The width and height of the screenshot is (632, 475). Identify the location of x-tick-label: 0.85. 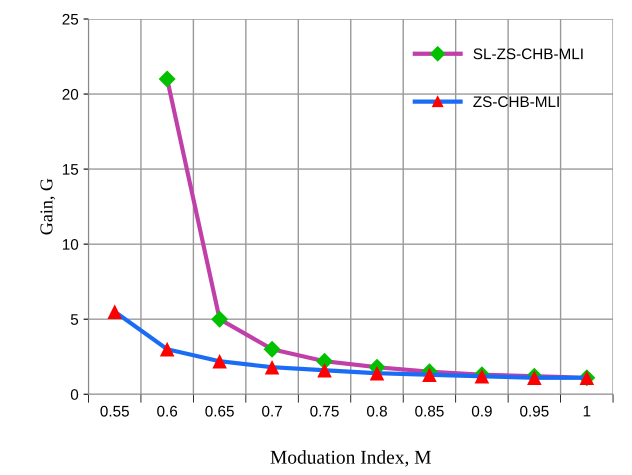
(429, 411).